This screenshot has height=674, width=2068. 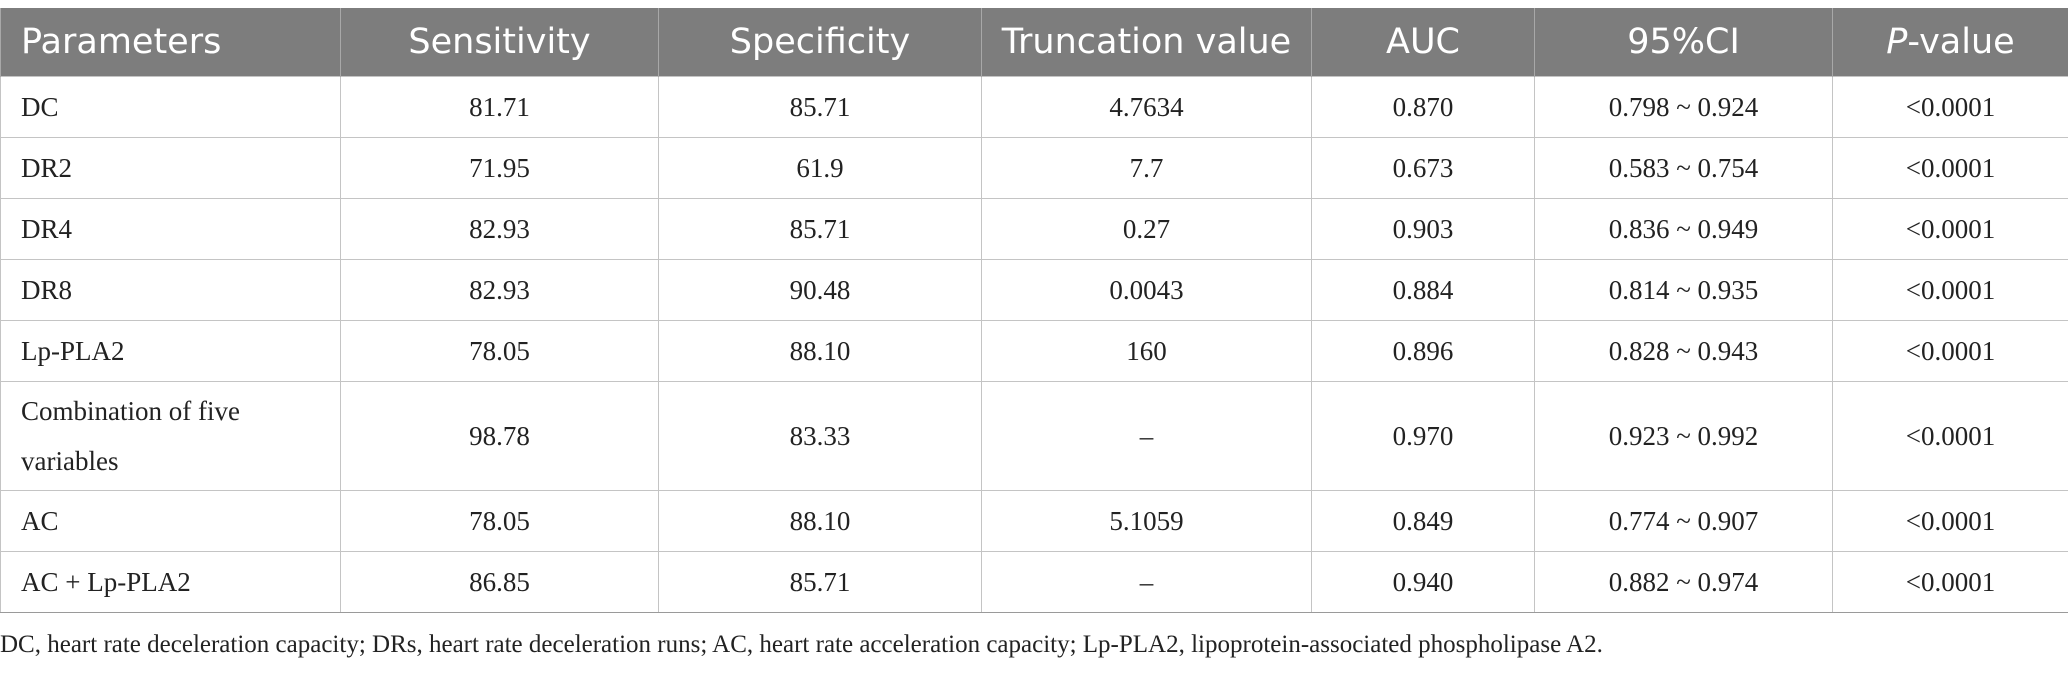 What do you see at coordinates (1146, 42) in the screenshot?
I see `header-truncation-value: Truncation value` at bounding box center [1146, 42].